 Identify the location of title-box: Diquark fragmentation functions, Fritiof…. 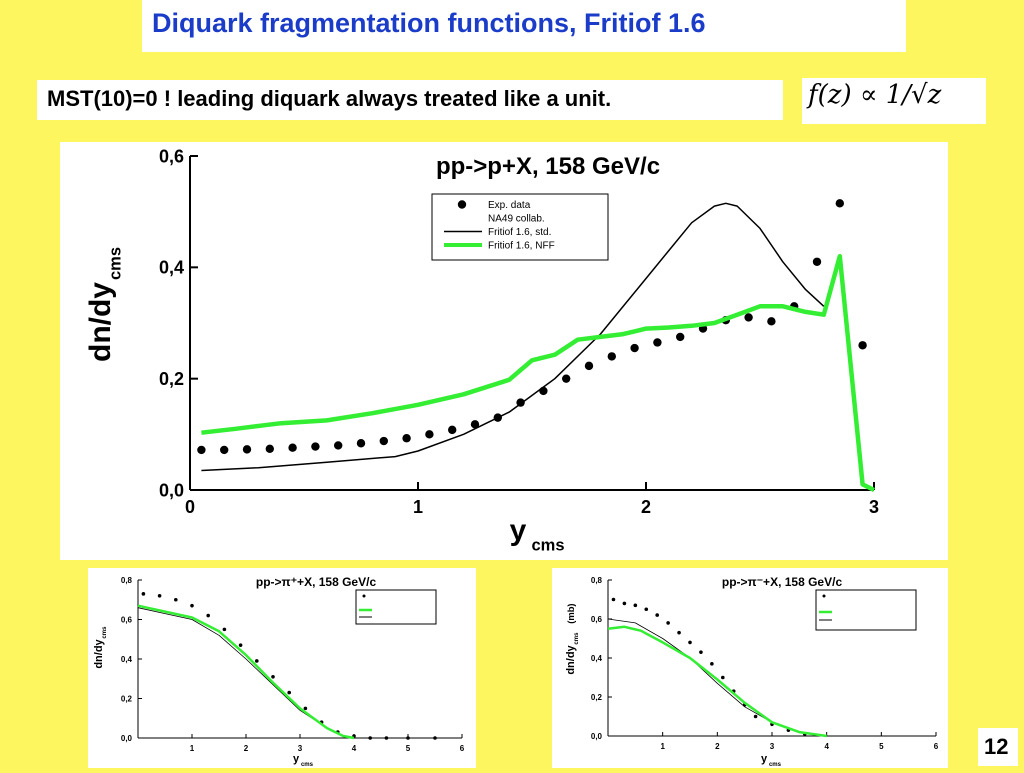
(524, 26).